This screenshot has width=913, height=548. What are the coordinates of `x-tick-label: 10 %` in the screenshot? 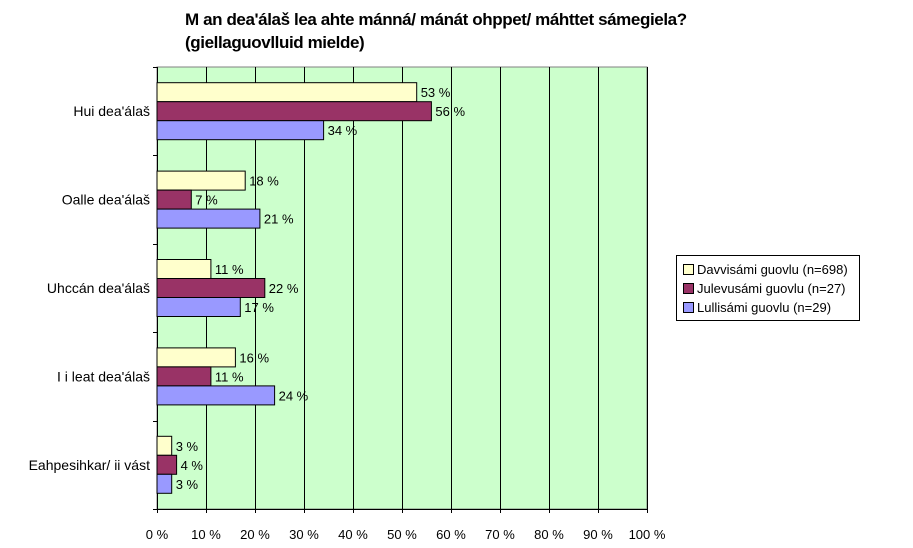 It's located at (206, 534).